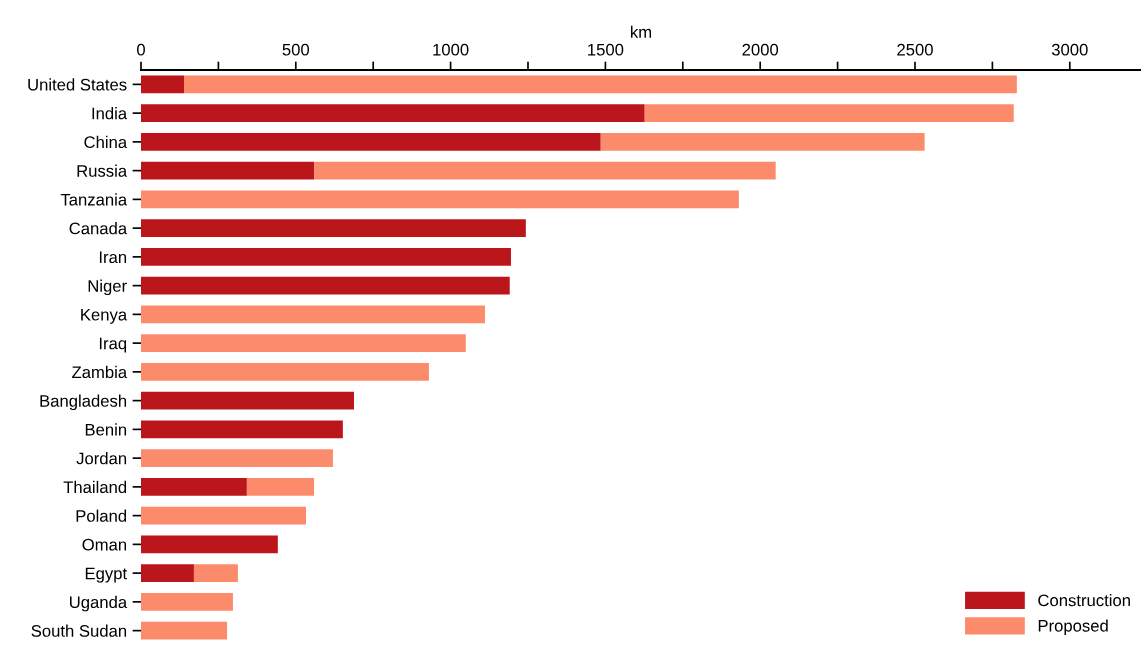 The height and width of the screenshot is (650, 1141). Describe the element at coordinates (99, 603) in the screenshot. I see `y-tick-label: Uganda` at that location.